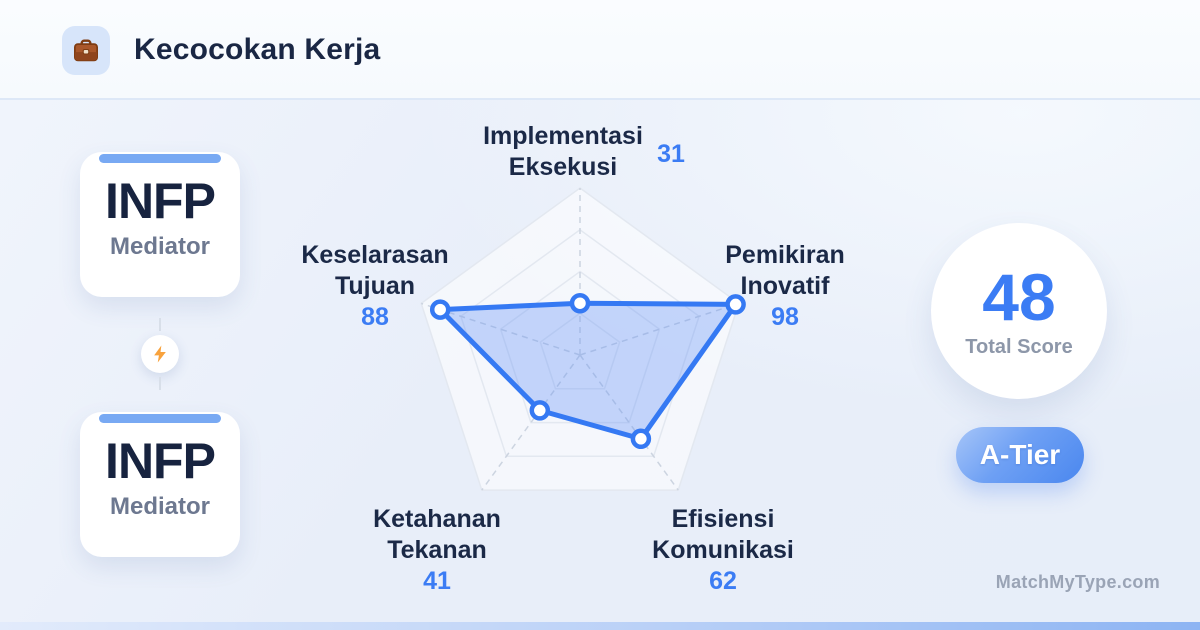 This screenshot has width=1200, height=630. I want to click on total-score-value: 48, so click(1019, 296).